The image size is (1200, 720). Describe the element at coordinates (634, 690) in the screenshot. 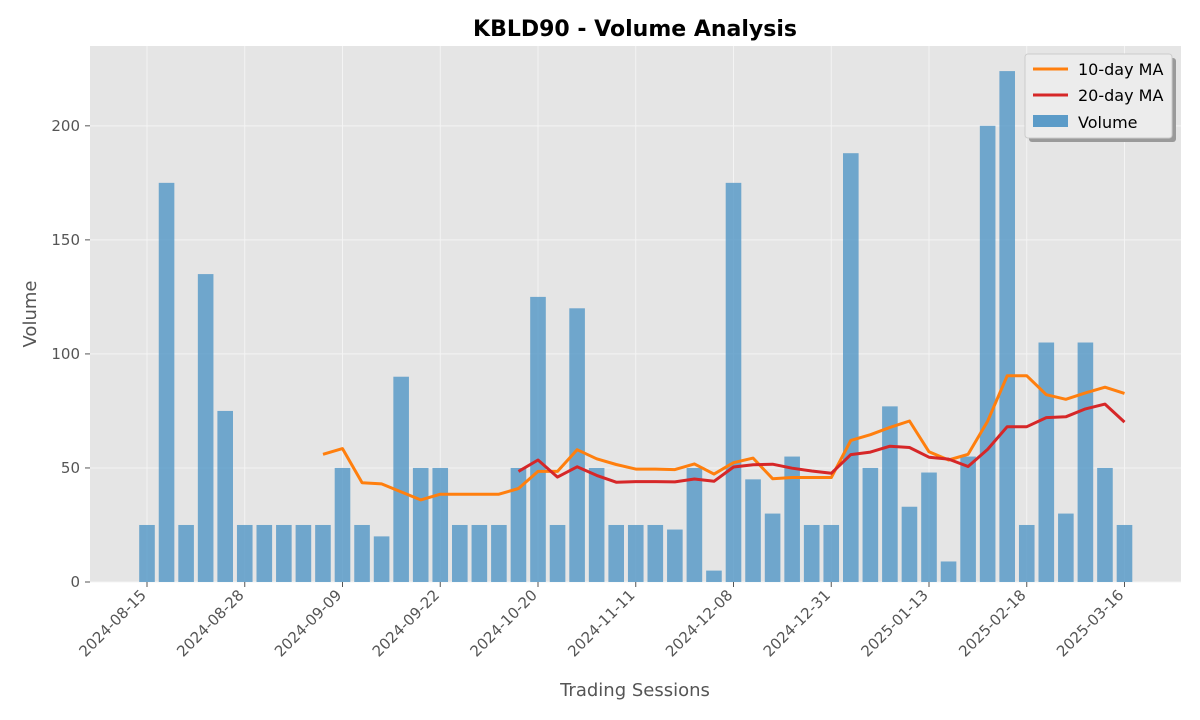

I see `x-axis-label: Trading Sessions` at that location.